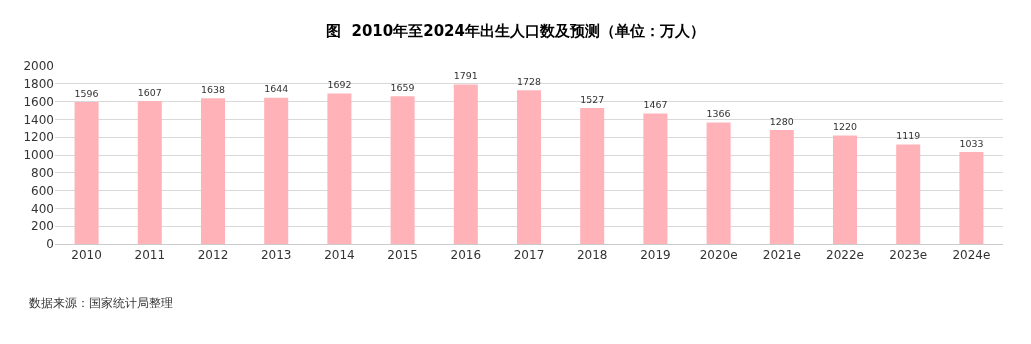  I want to click on y-tick-label: 800, so click(42, 173).